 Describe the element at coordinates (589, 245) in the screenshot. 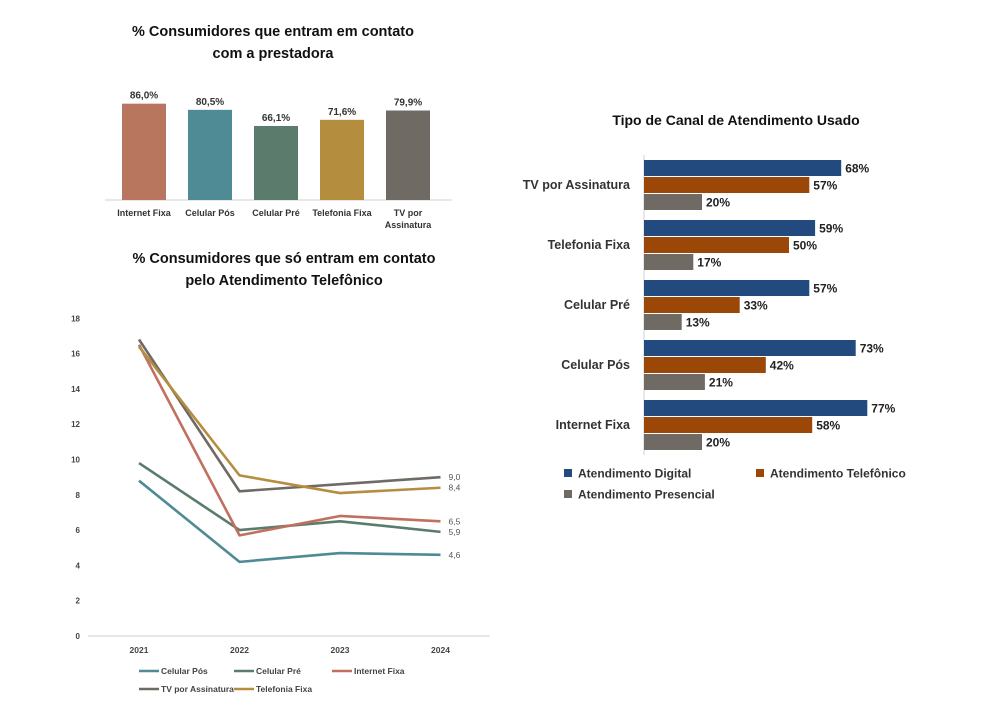

I see `category-label: Telefonia Fixa` at that location.